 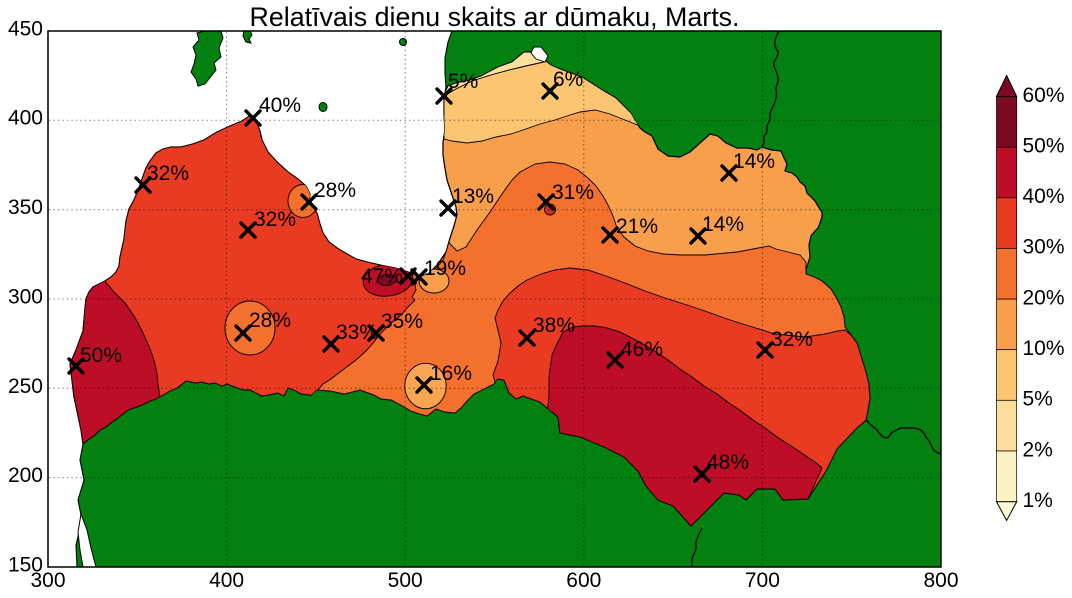 What do you see at coordinates (25, 386) in the screenshot?
I see `svg-text: 250` at bounding box center [25, 386].